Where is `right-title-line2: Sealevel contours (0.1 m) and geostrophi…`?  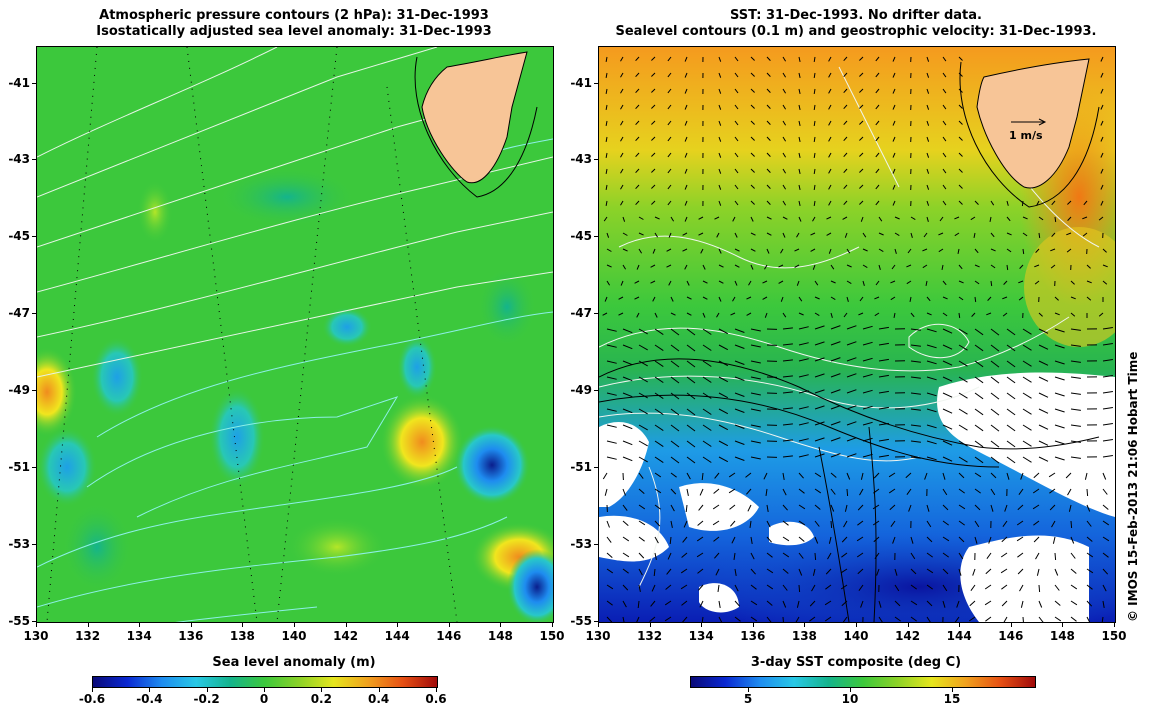 right-title-line2: Sealevel contours (0.1 m) and geostrophi… is located at coordinates (856, 31).